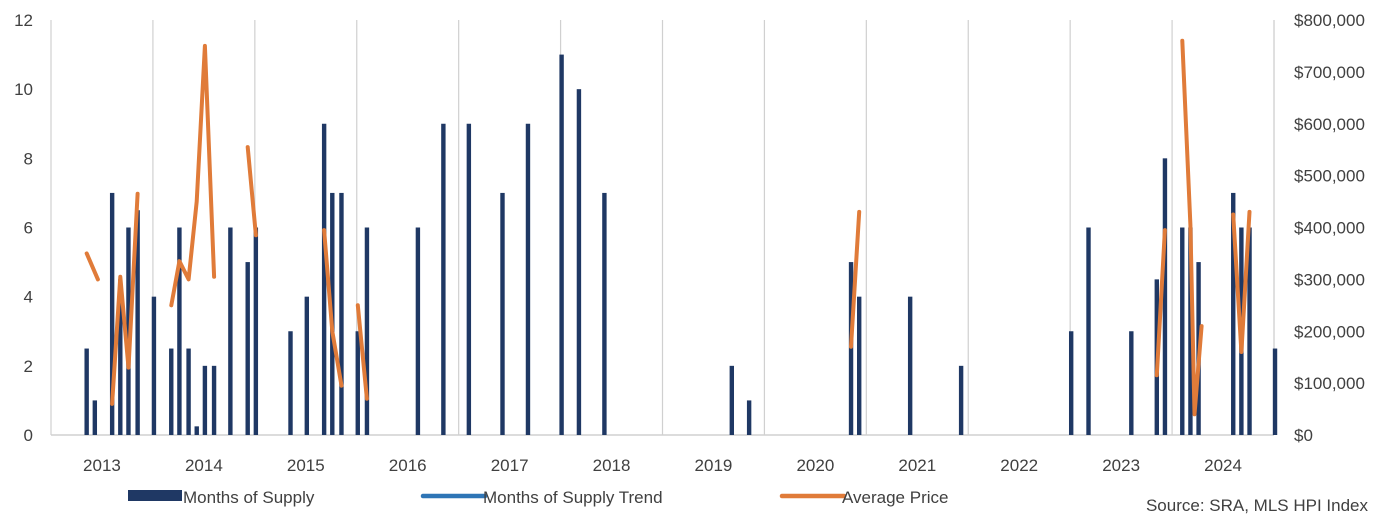 The width and height of the screenshot is (1399, 518). I want to click on y2-tick-label: $800,000, so click(1329, 20).